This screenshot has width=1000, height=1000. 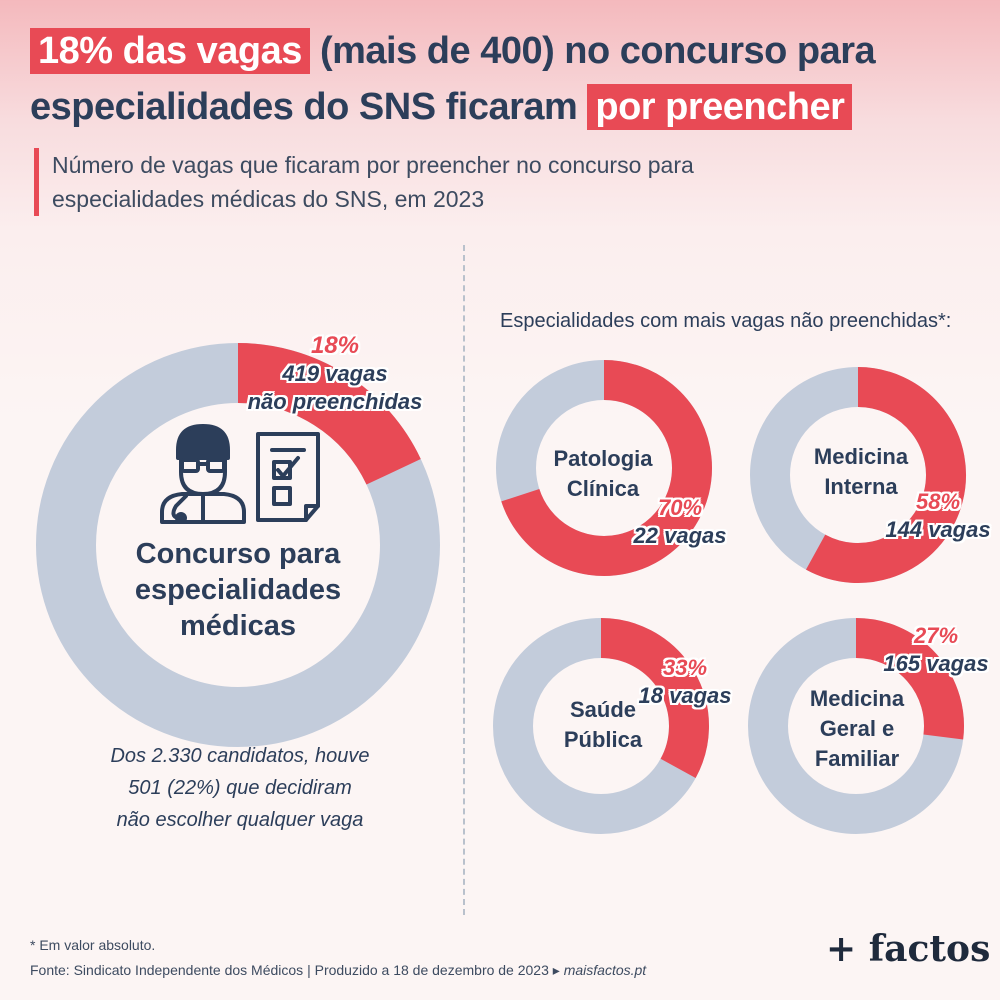 I want to click on title-text-2: especialidades do SNS ficaram, so click(x=309, y=107).